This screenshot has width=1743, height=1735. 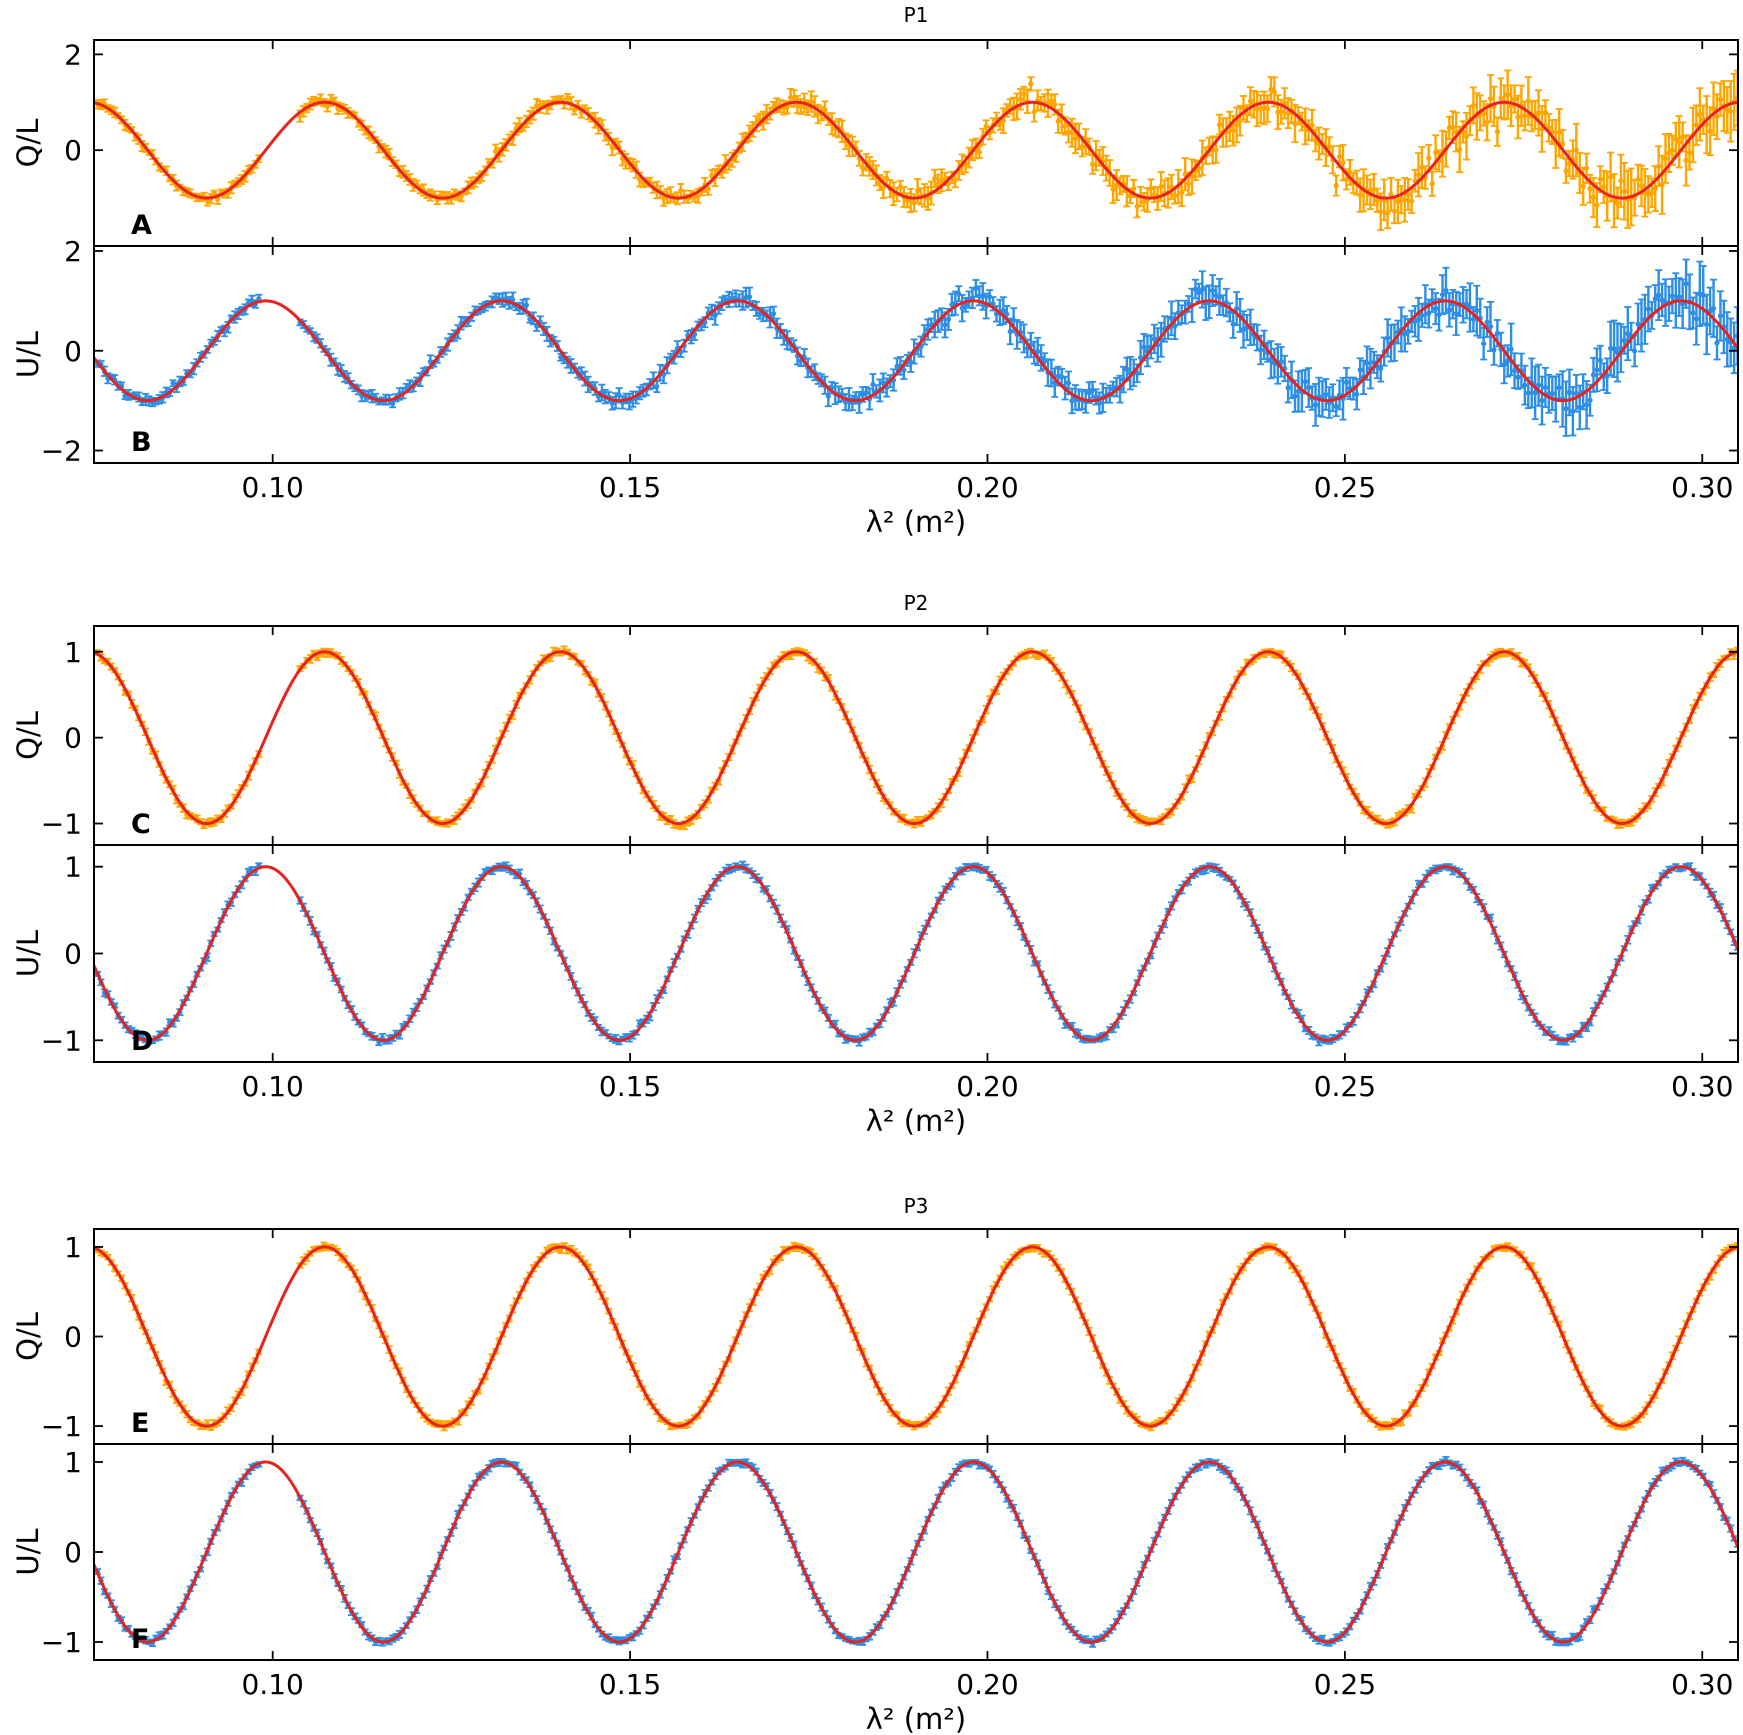 I want to click on panel-letter-b: B, so click(x=141, y=442).